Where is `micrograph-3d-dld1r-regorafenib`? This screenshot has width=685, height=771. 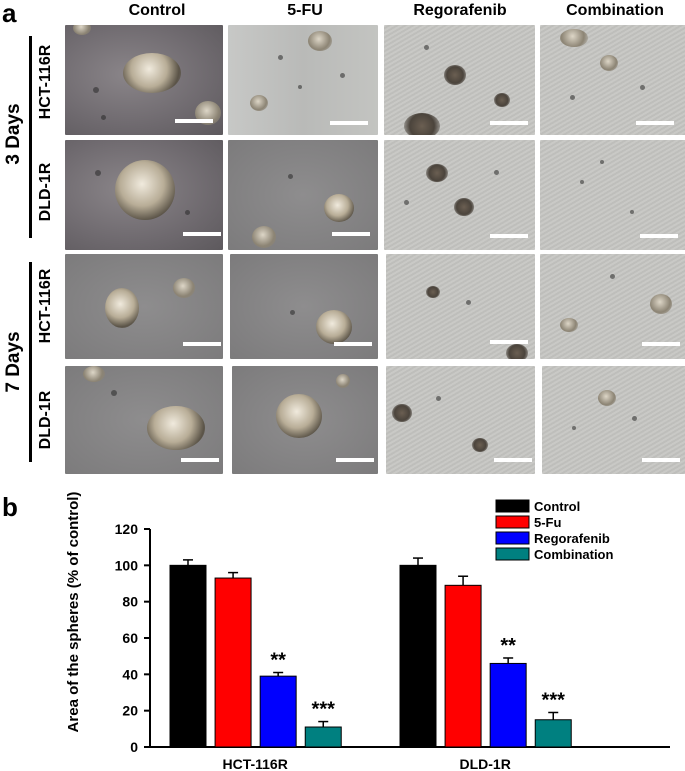
micrograph-3d-dld1r-regorafenib is located at coordinates (459, 195).